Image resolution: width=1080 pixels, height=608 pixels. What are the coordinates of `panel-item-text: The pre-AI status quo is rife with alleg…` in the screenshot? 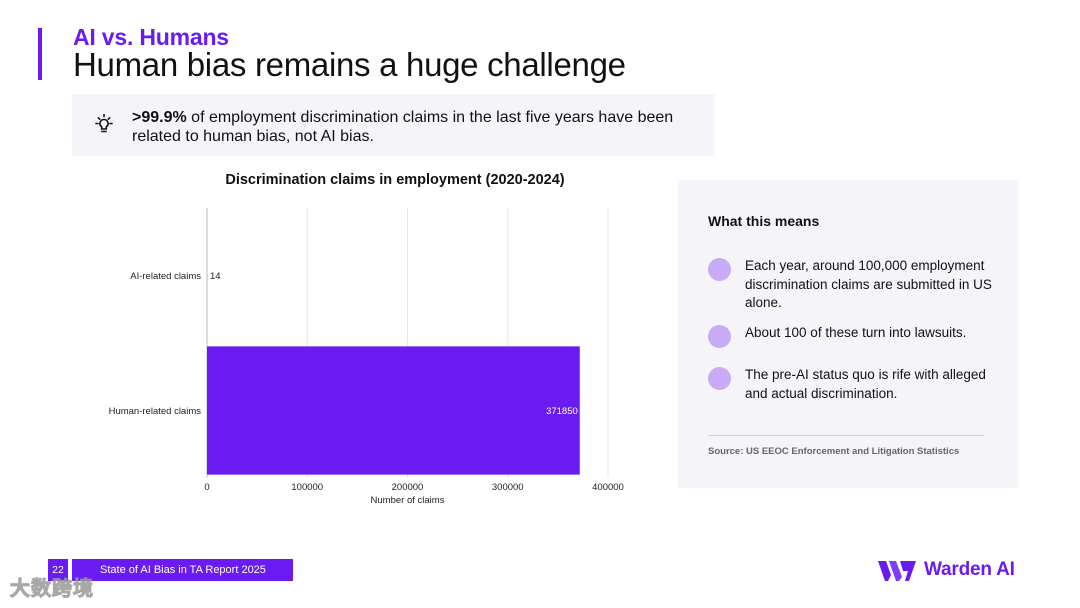 It's located at (865, 384).